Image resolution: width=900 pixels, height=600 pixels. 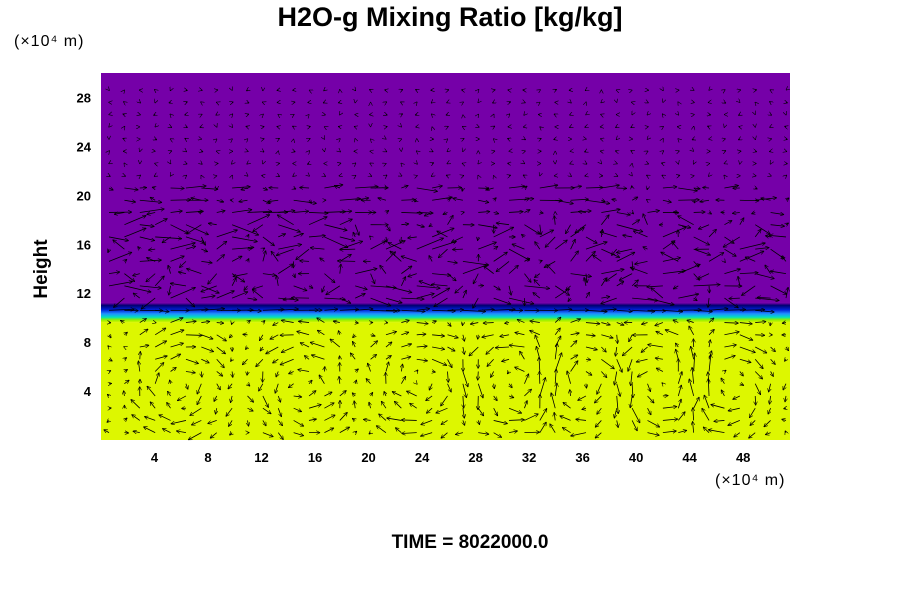 I want to click on x-tick-label: 4, so click(x=155, y=457).